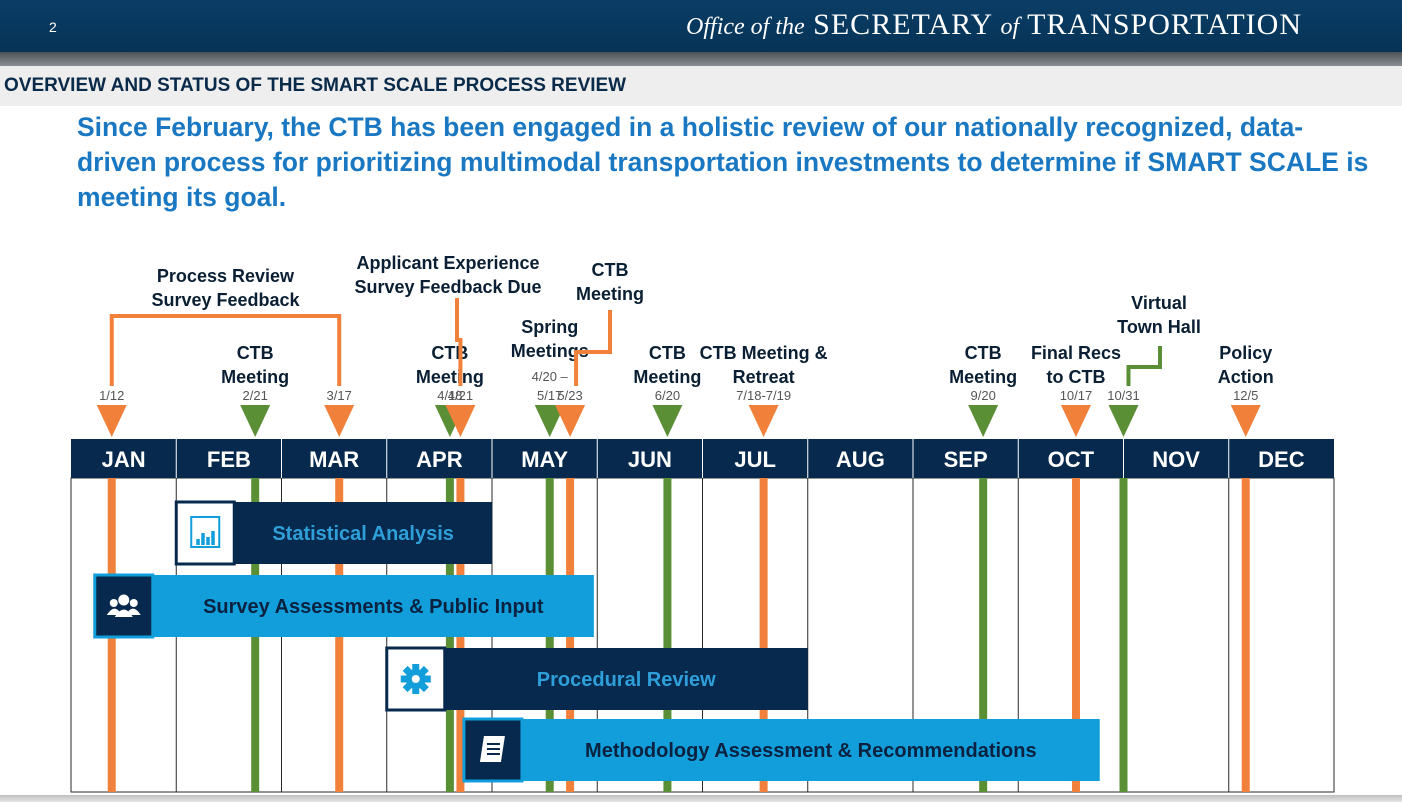 The image size is (1402, 802). What do you see at coordinates (569, 395) in the screenshot?
I see `event-date-m-5-23: 5/23` at bounding box center [569, 395].